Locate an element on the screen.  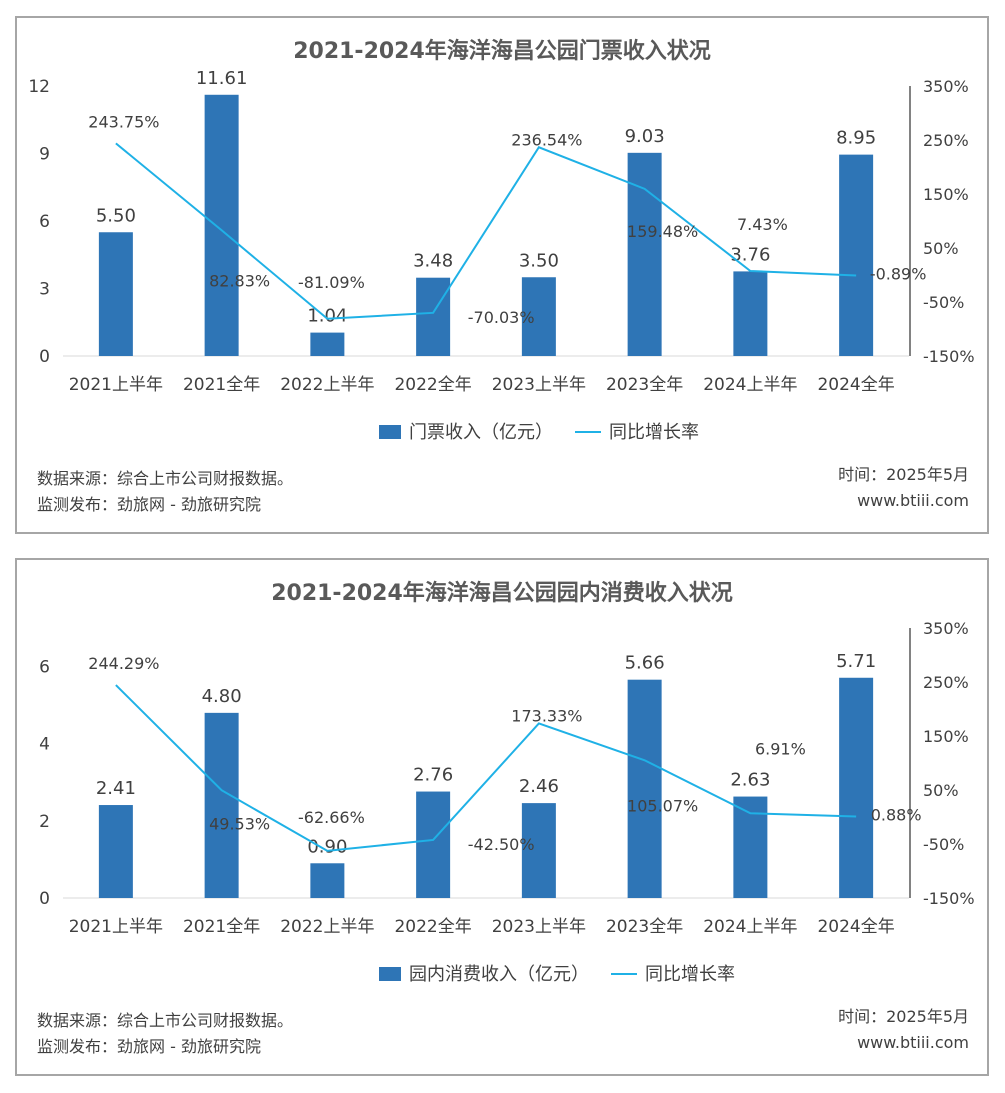
growth-rate-label: 159.48% is located at coordinates (662, 231).